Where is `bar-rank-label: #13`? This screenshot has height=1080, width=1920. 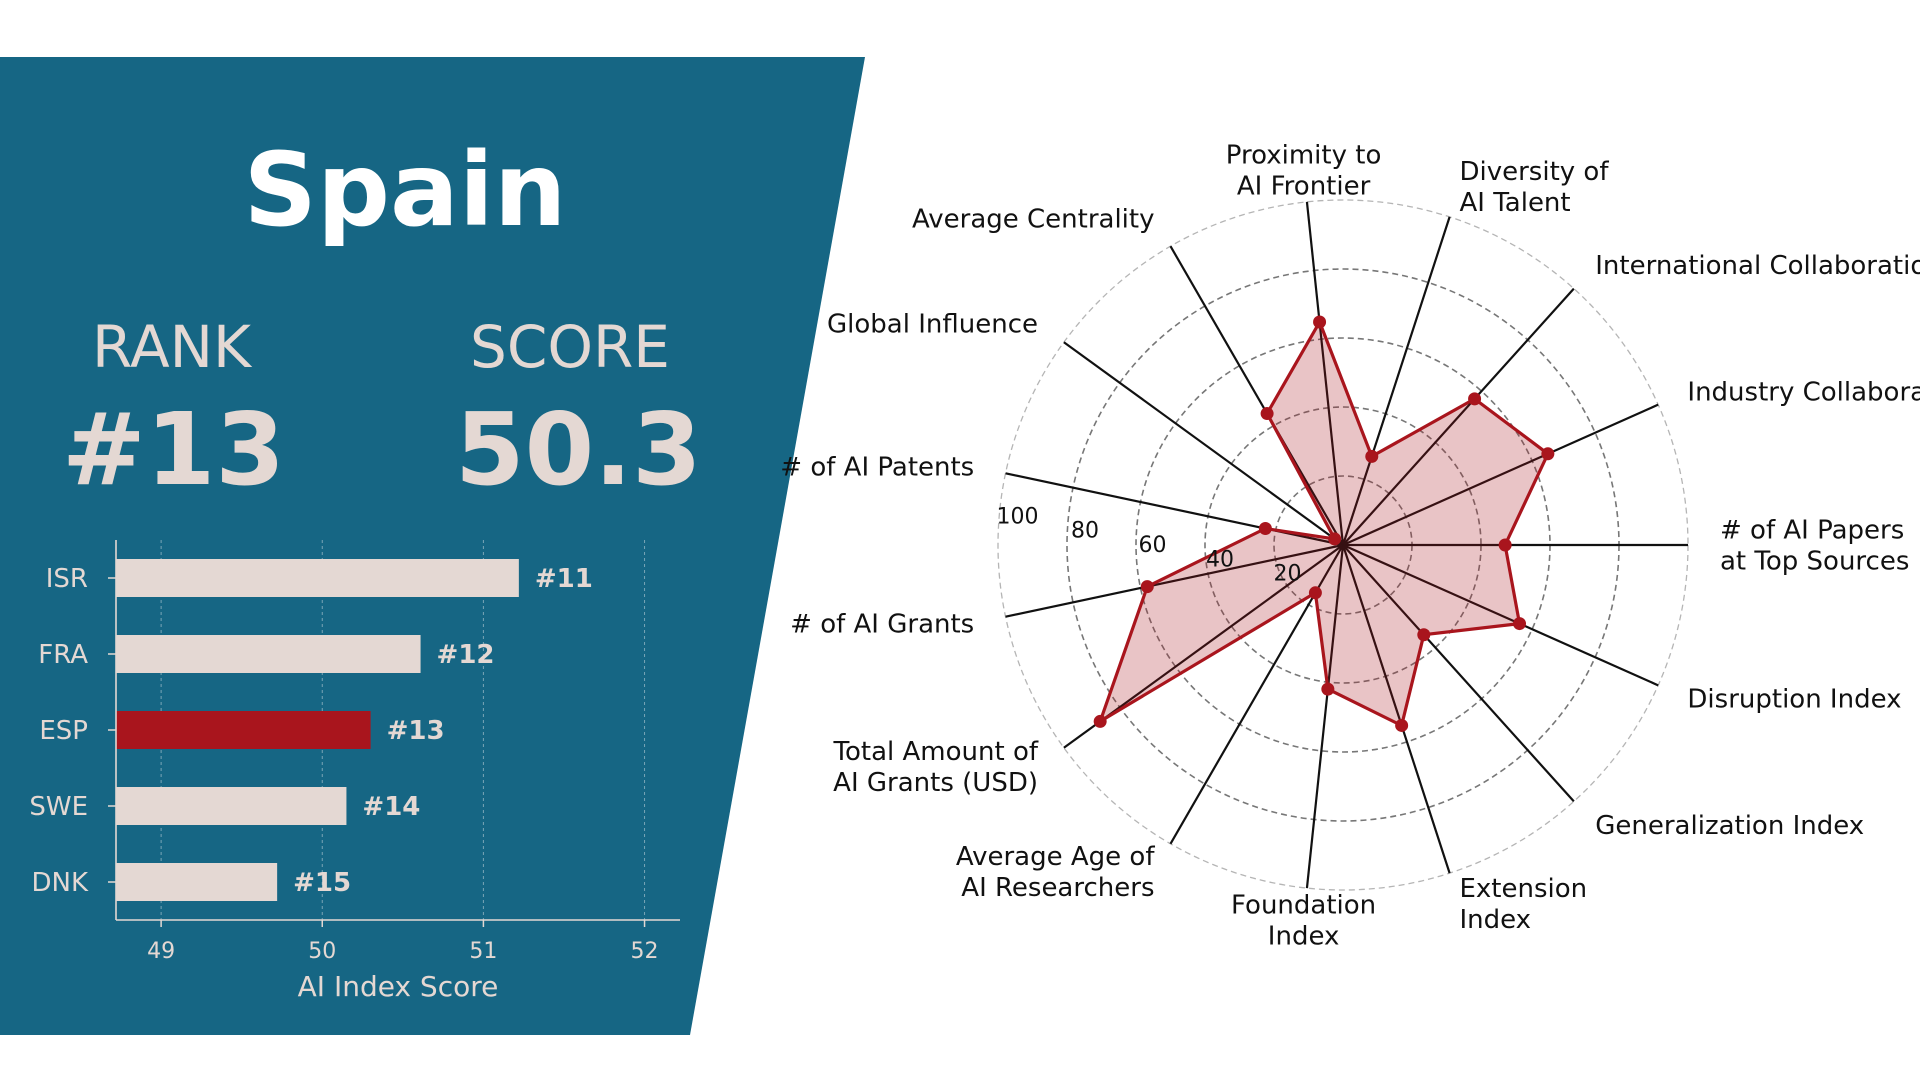
bar-rank-label: #13 is located at coordinates (416, 731).